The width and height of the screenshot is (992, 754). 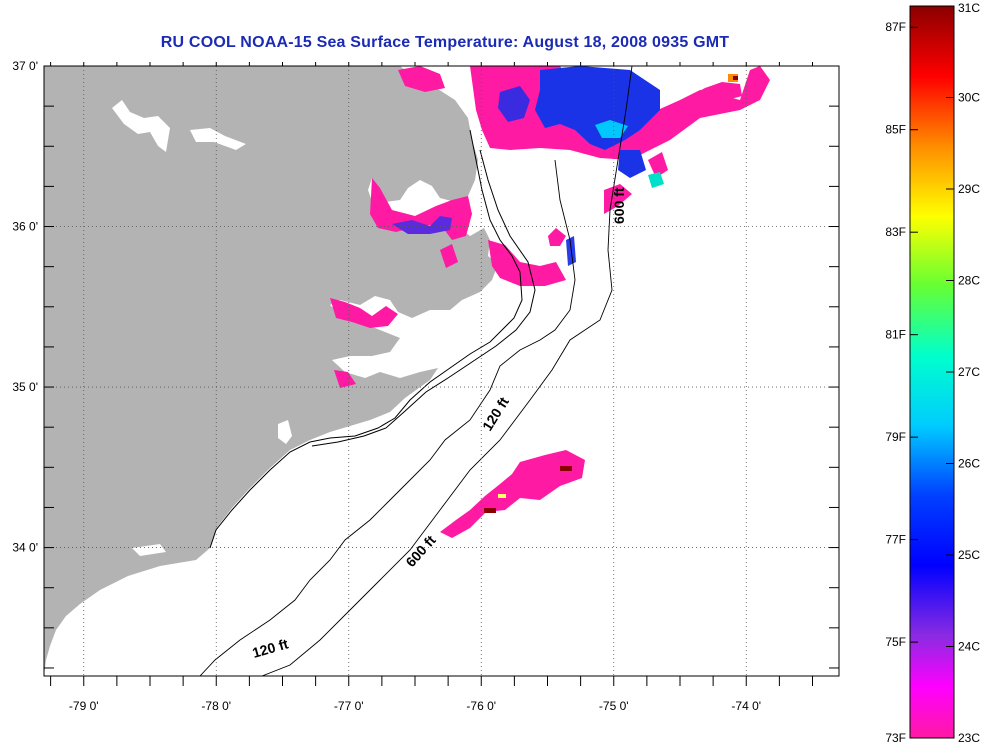 I want to click on colorbar-label-f: 79F, so click(x=895, y=437).